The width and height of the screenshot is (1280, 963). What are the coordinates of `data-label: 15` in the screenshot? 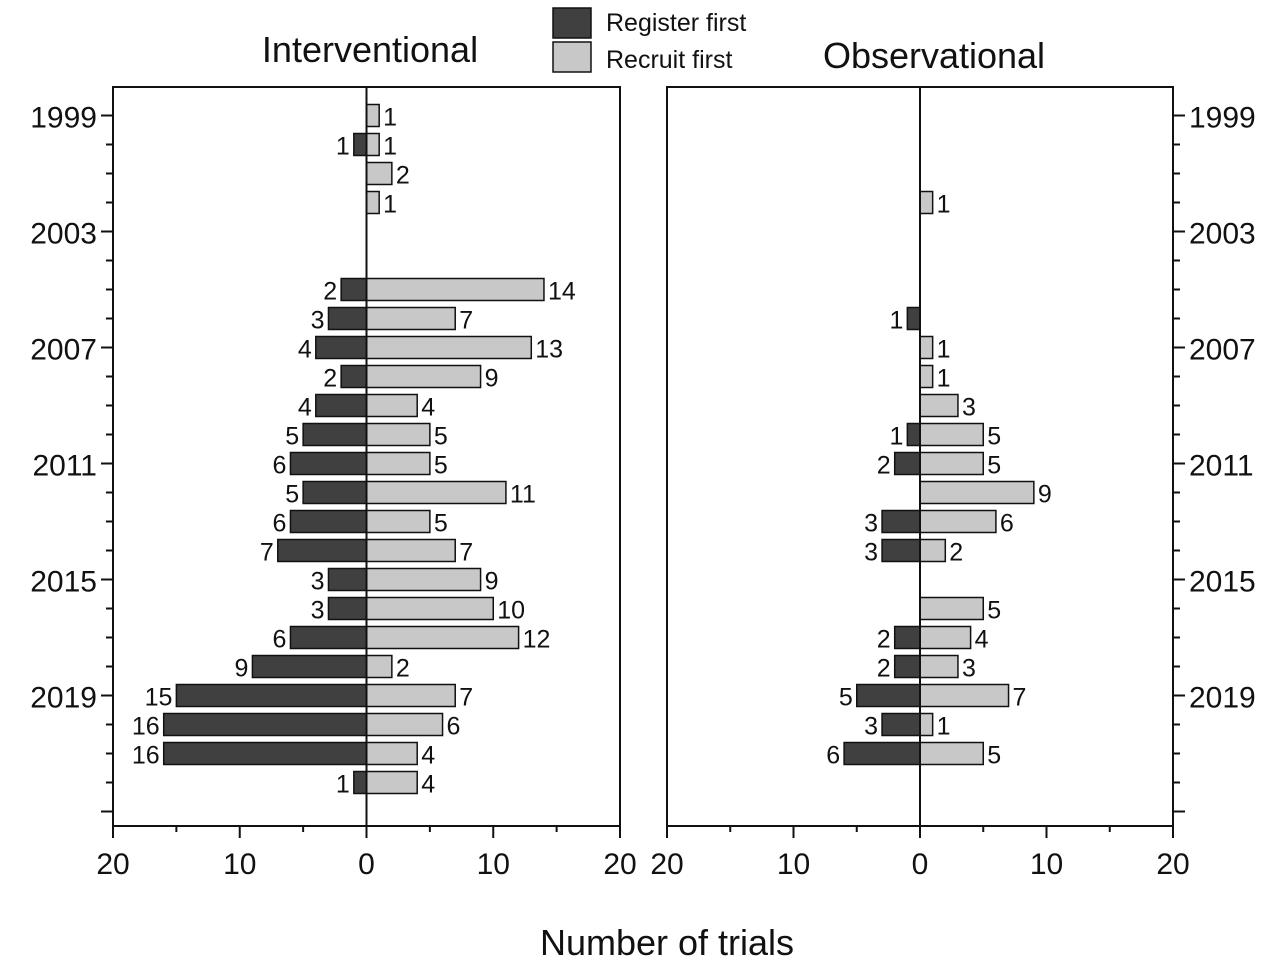 It's located at (159, 698).